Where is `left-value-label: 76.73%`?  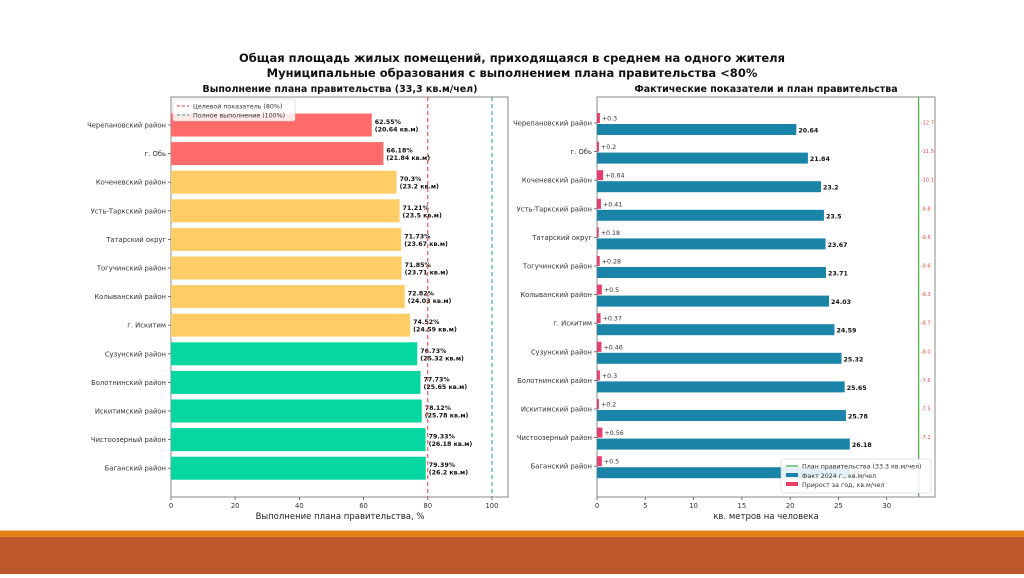 left-value-label: 76.73% is located at coordinates (433, 351).